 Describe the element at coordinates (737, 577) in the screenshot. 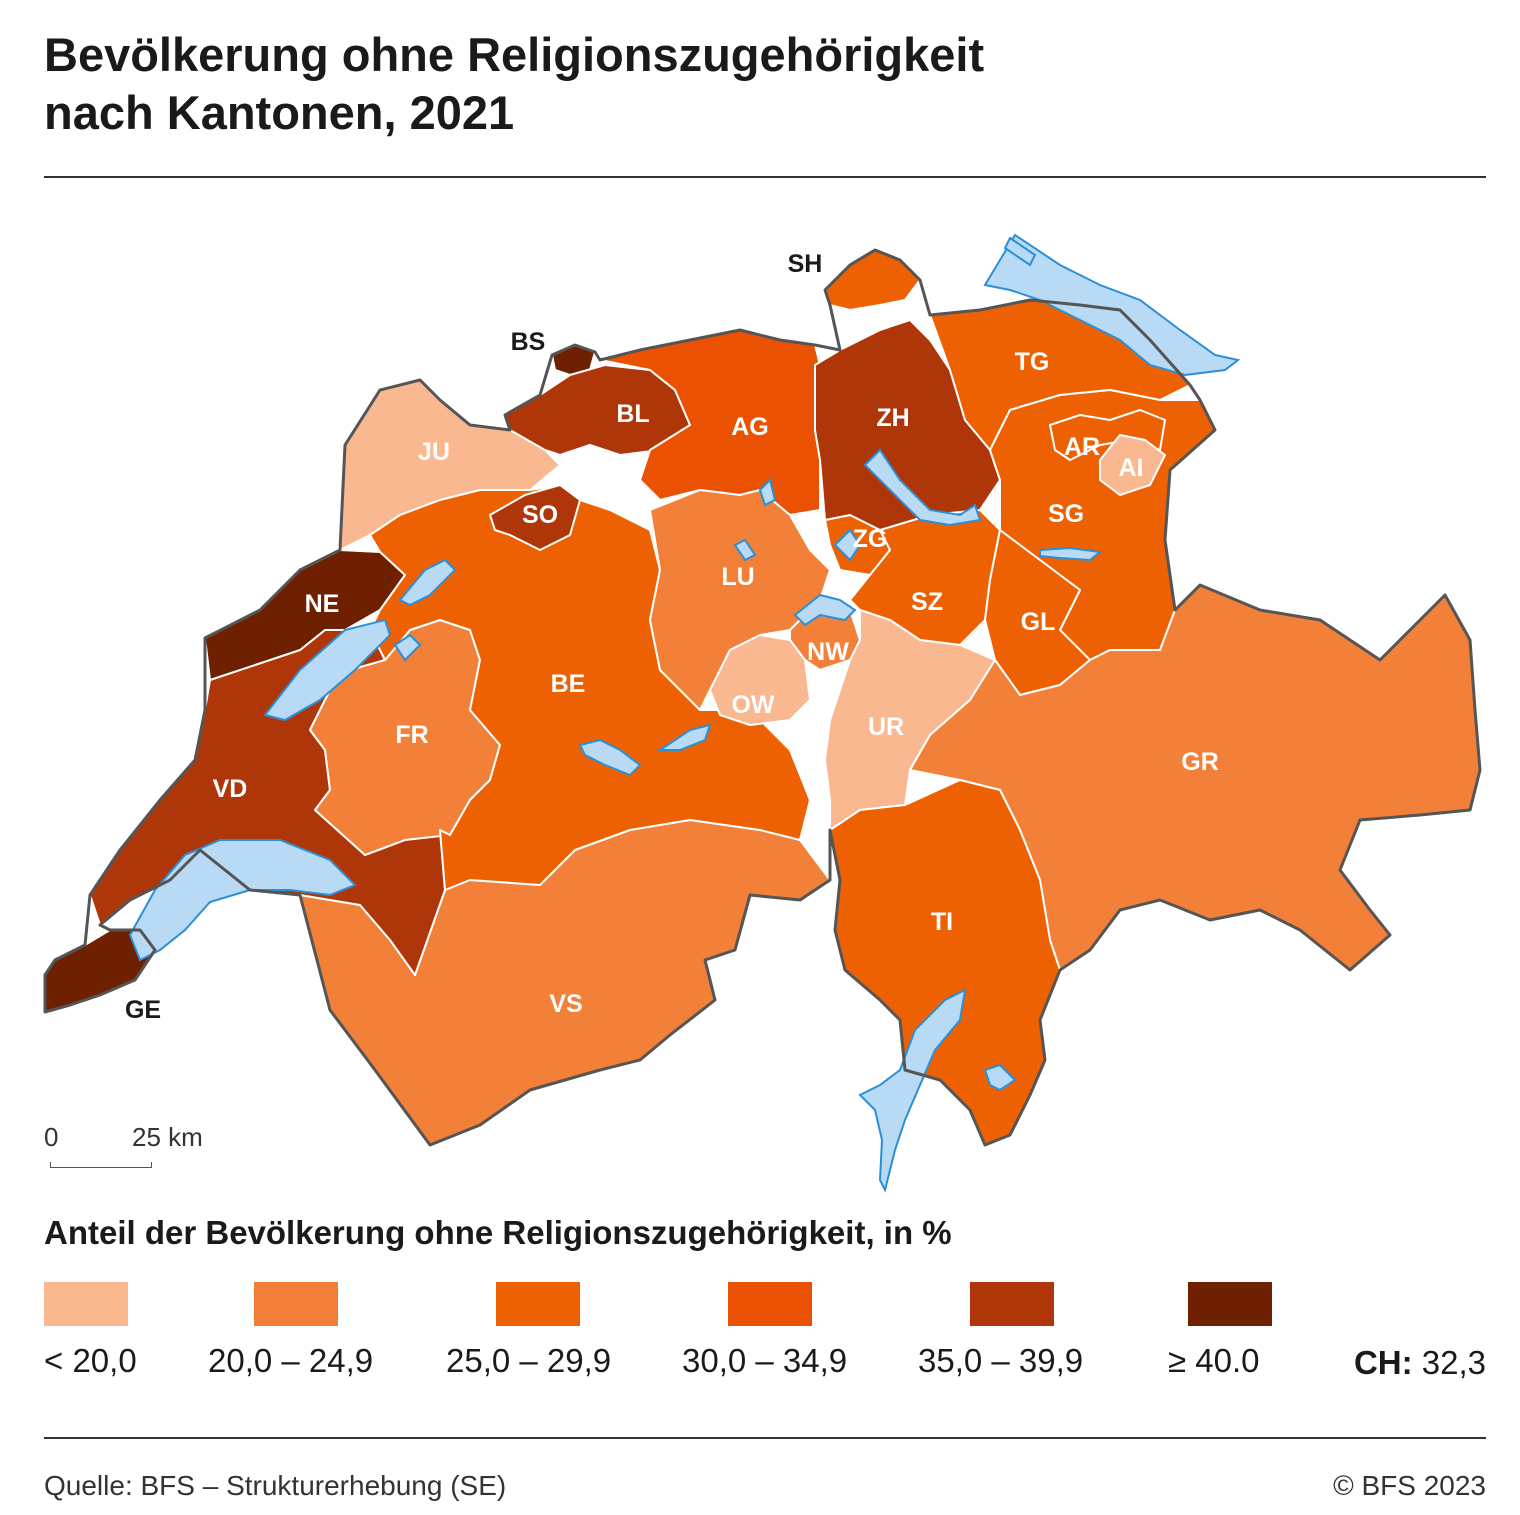

I see `canton-label-lu: LU` at that location.